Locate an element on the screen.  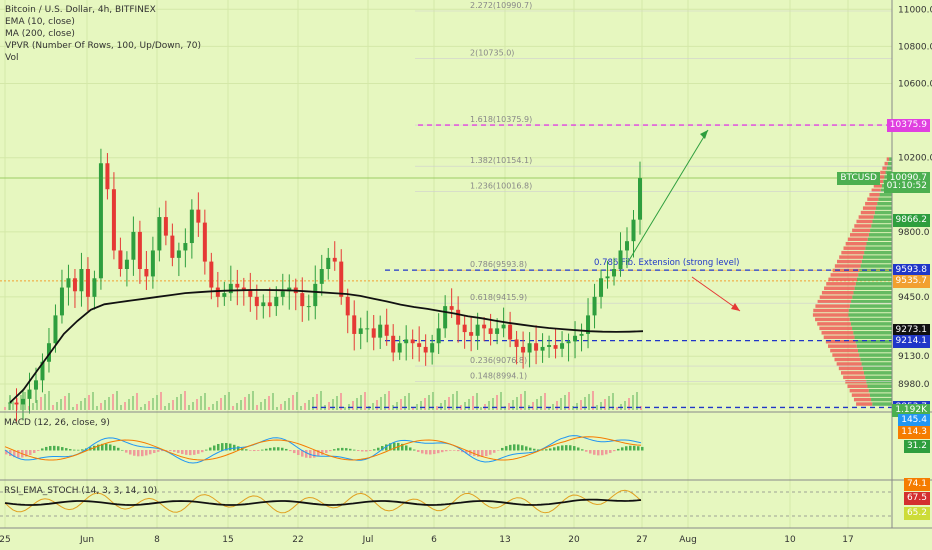
x-tick-label: 25 is located at coordinates (5, 540).